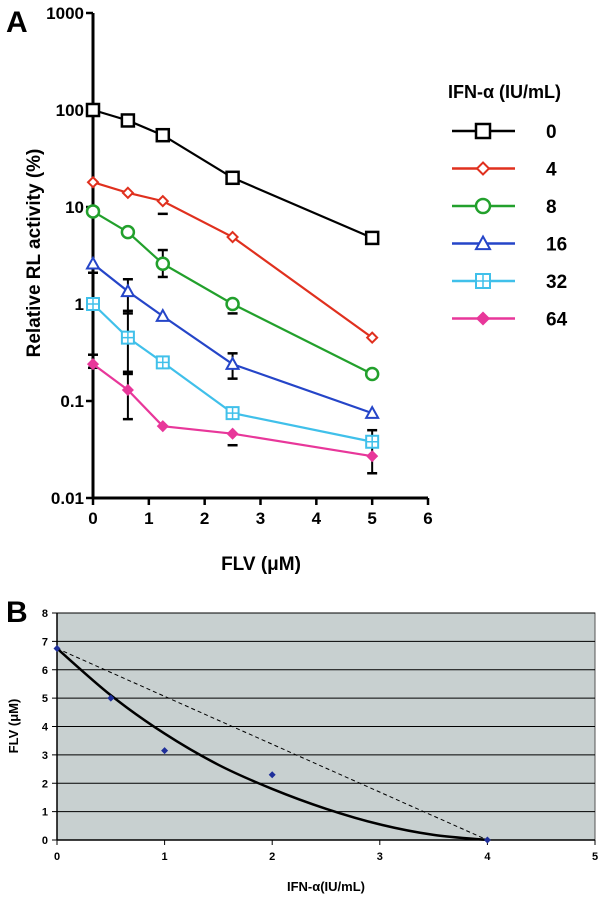  What do you see at coordinates (65, 13) in the screenshot?
I see `y-tick-label: 1000` at bounding box center [65, 13].